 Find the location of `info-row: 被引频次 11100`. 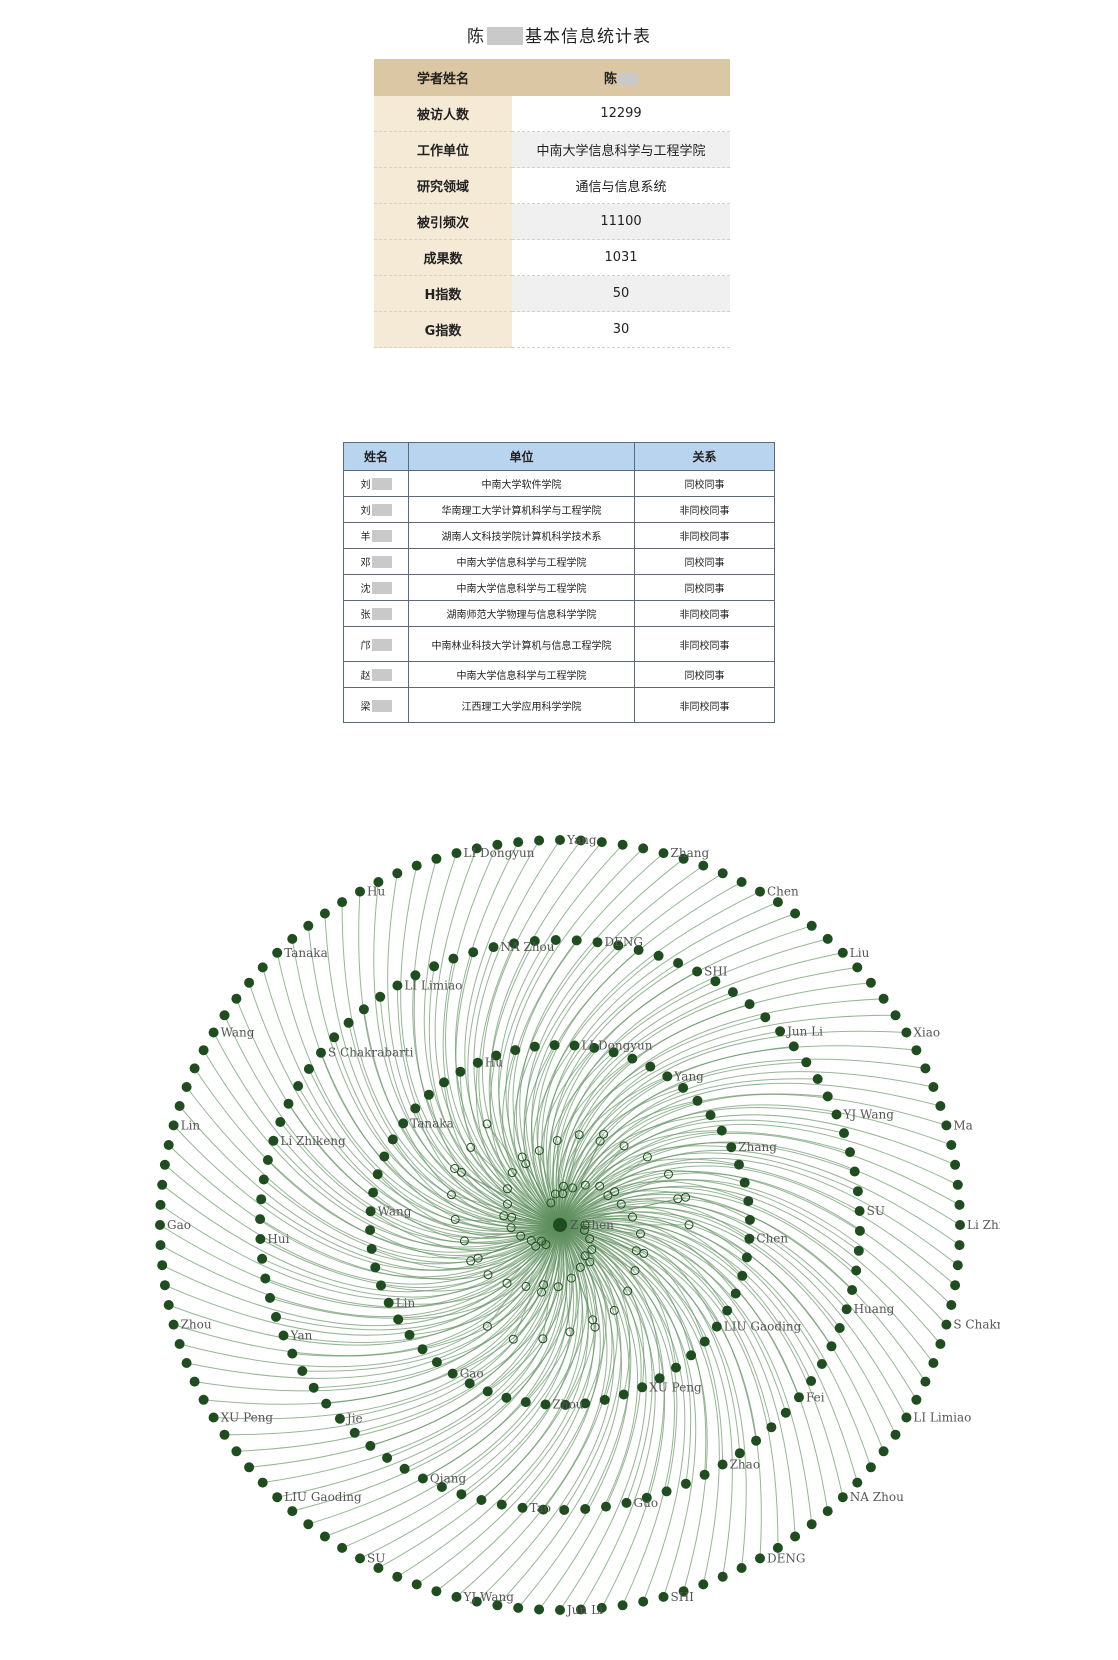

info-row: 被引频次 11100 is located at coordinates (552, 221).